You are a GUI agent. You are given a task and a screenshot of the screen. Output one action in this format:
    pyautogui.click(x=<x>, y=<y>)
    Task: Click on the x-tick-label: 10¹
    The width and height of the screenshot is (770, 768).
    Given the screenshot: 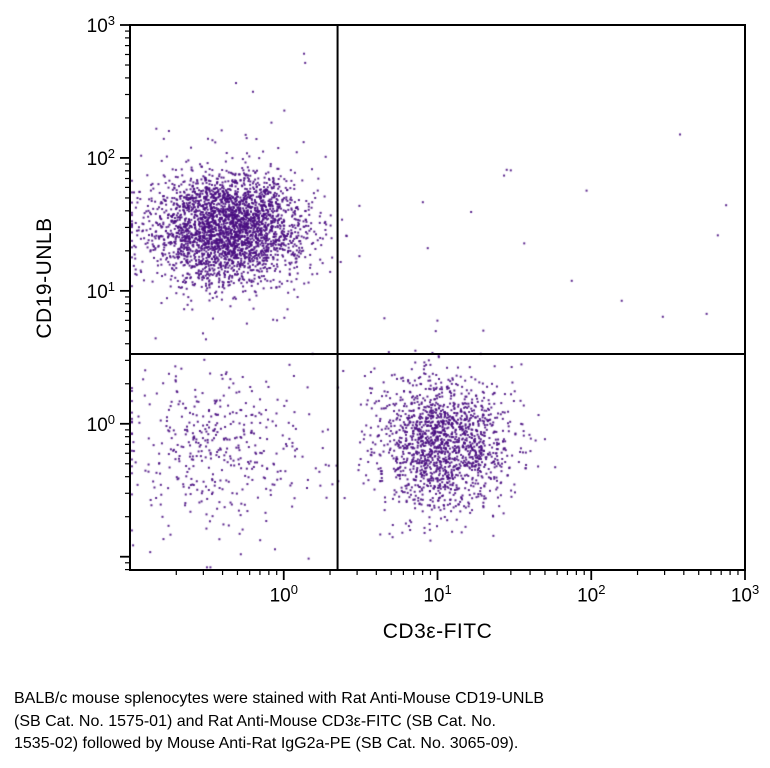 What is the action you would take?
    pyautogui.click(x=437, y=594)
    